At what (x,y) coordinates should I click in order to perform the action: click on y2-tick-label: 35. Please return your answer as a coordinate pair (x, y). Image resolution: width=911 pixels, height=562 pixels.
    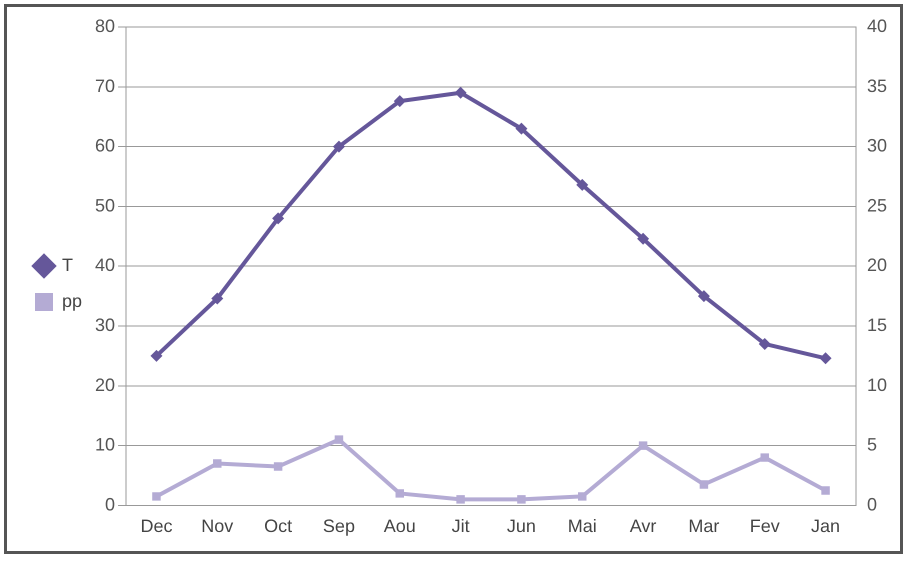
    Looking at the image, I should click on (877, 86).